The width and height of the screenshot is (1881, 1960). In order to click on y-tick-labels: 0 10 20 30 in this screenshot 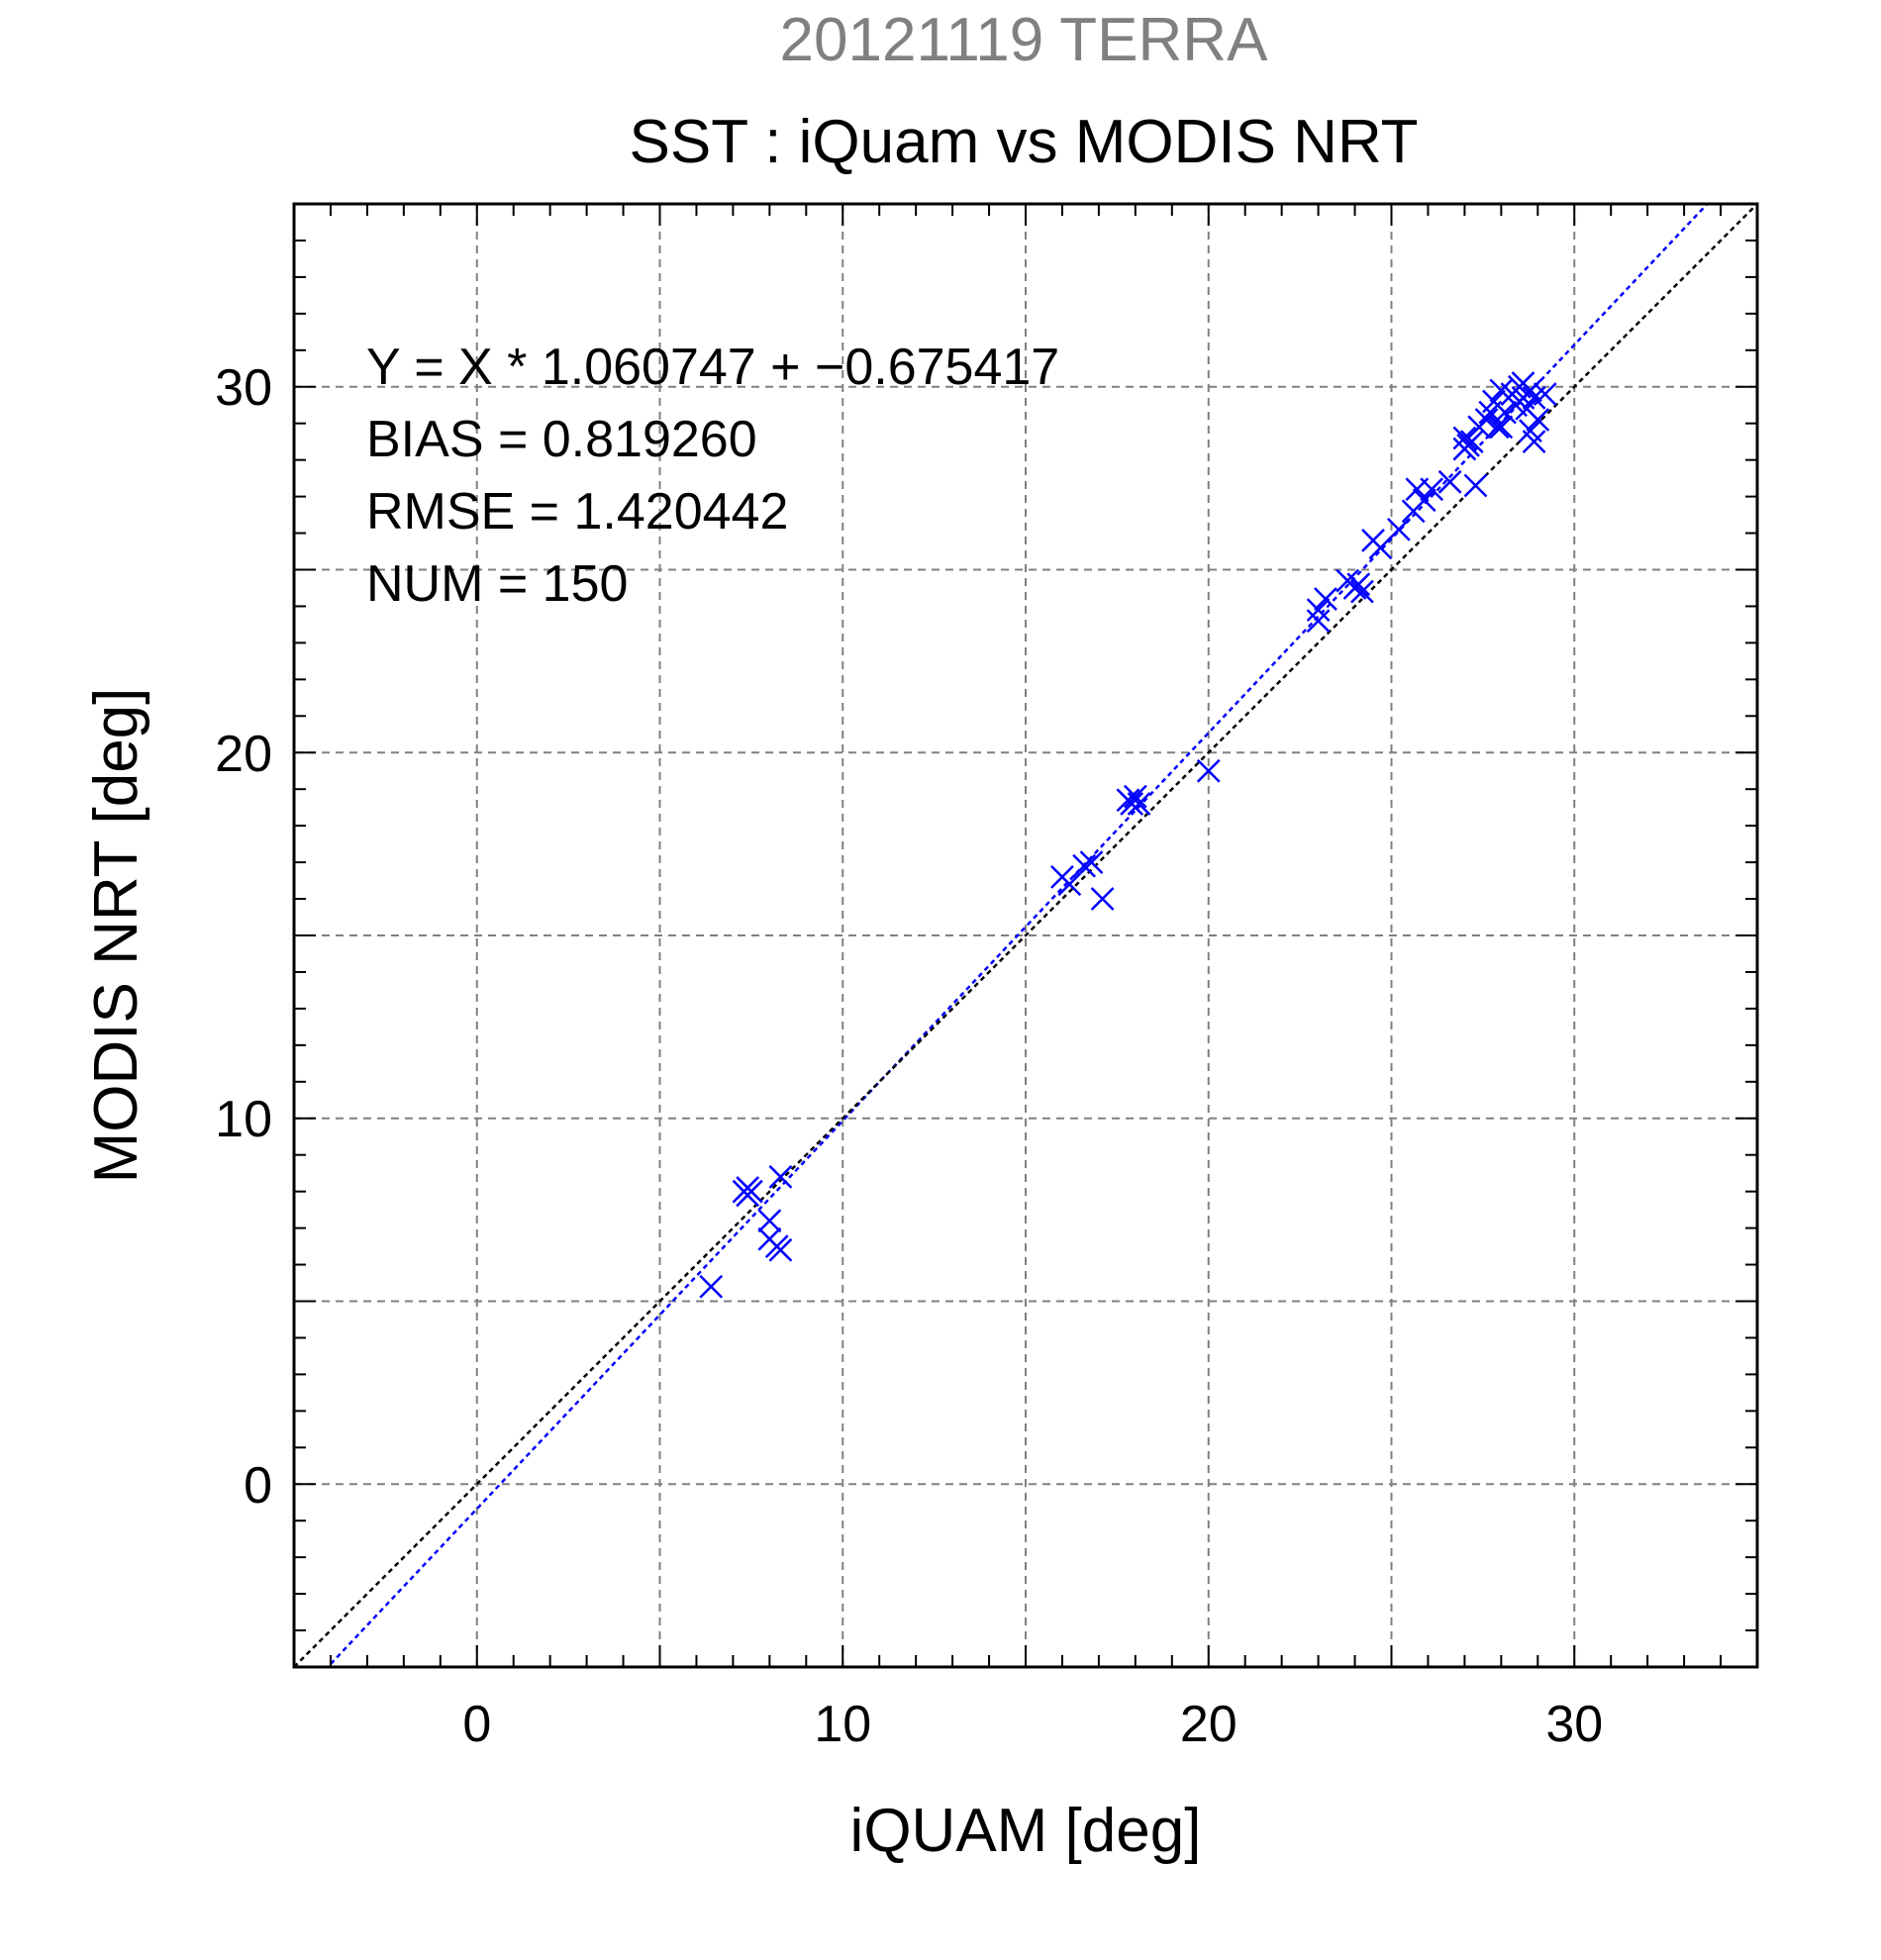, I will do `click(244, 937)`.